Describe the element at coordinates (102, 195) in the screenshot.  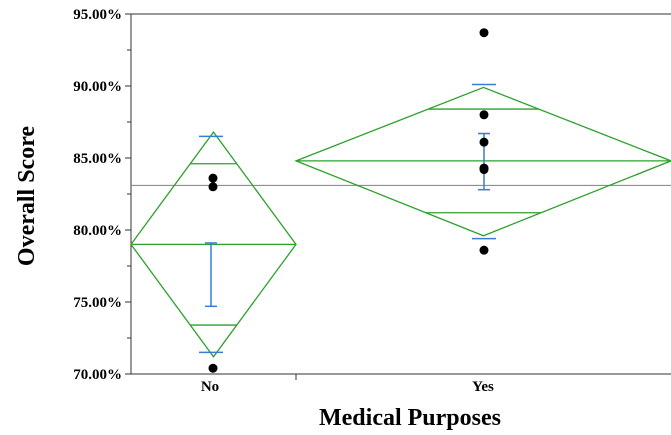
I see `y-axis: 70.00% 75.00% 80.00% 85.00% 90.00% 95.00%` at that location.